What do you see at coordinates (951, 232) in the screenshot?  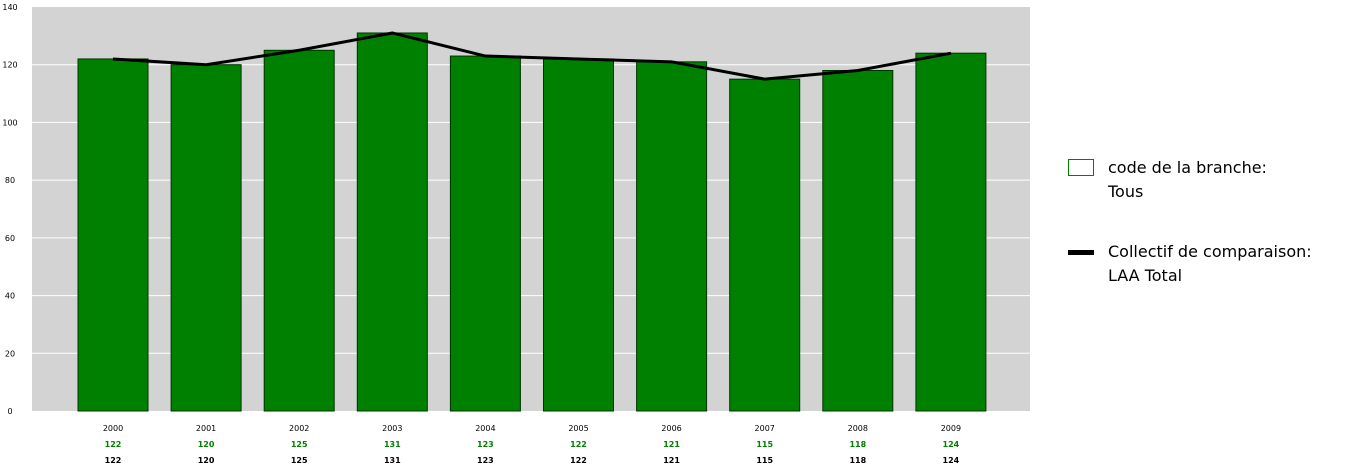 I see `bar-2009` at bounding box center [951, 232].